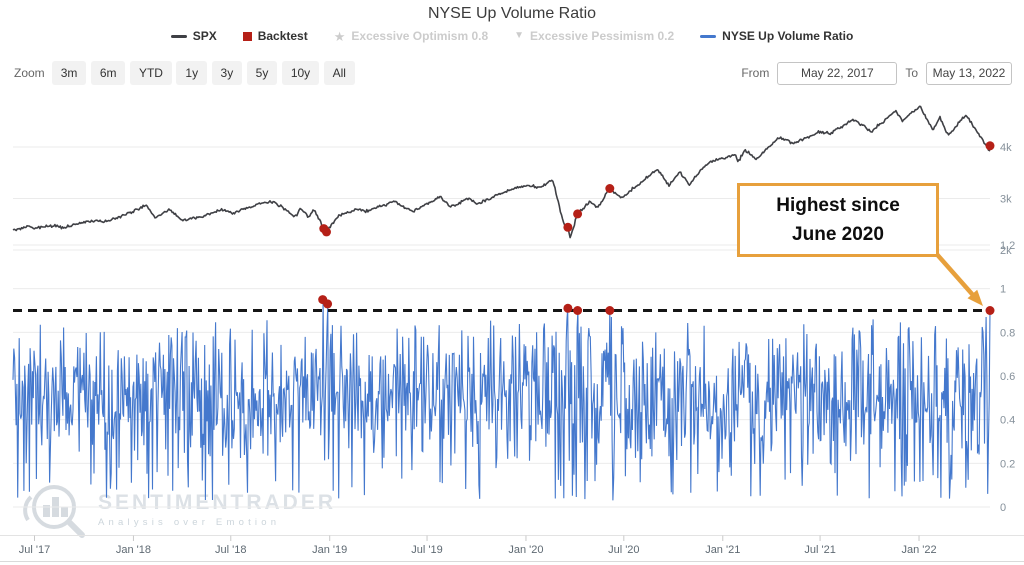 The height and width of the screenshot is (565, 1024). Describe the element at coordinates (329, 550) in the screenshot. I see `x-axis-label: Jan '19` at that location.